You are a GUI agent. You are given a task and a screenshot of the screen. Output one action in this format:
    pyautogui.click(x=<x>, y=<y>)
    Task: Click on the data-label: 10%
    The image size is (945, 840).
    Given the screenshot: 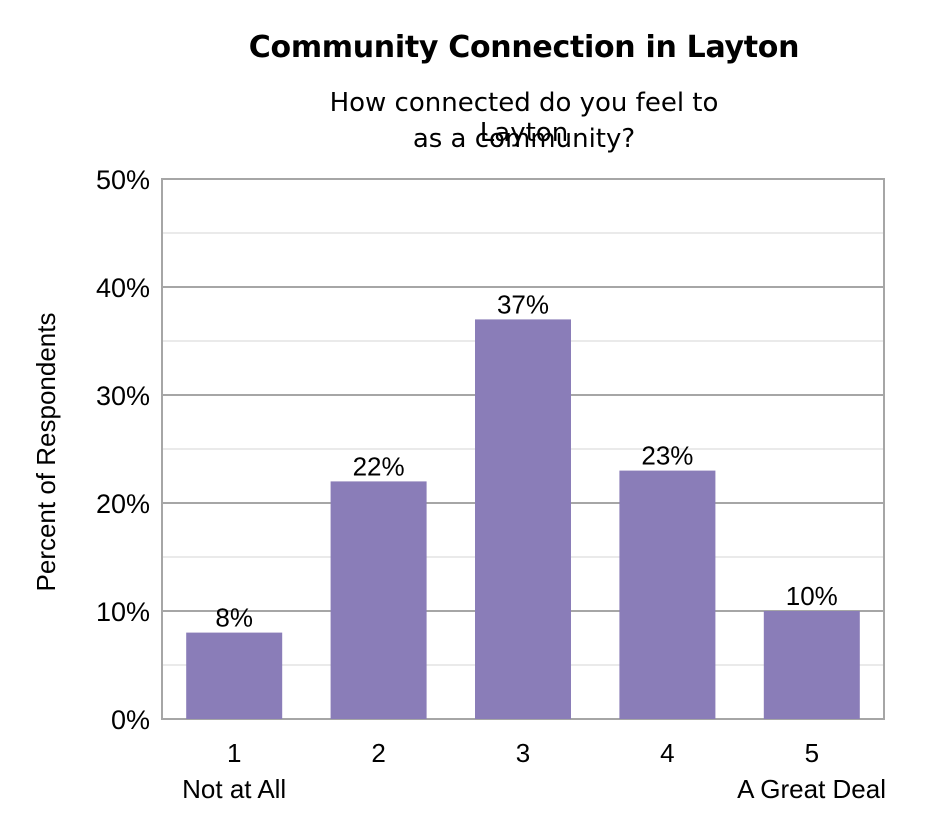 What is the action you would take?
    pyautogui.click(x=812, y=596)
    